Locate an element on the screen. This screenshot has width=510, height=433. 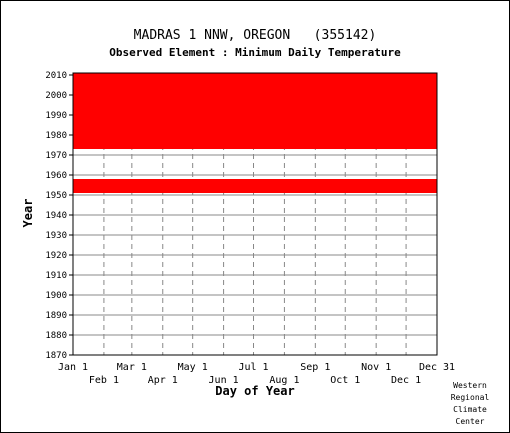
x-tick-label: Apr 1 is located at coordinates (163, 380).